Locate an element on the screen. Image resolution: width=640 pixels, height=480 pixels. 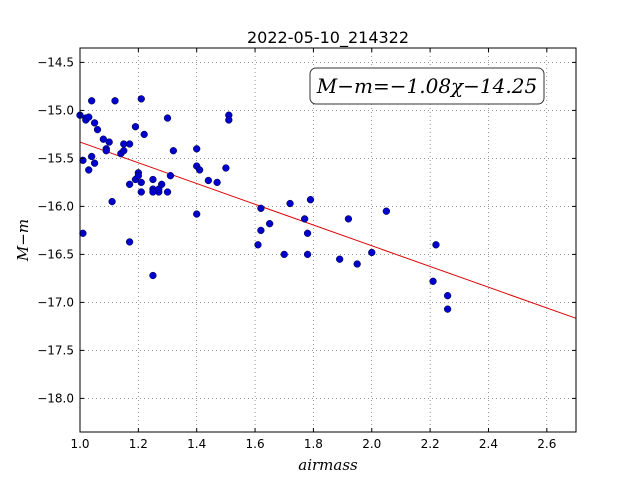
fit-equation: M−m=−1.08χ−14.25 is located at coordinates (426, 86).